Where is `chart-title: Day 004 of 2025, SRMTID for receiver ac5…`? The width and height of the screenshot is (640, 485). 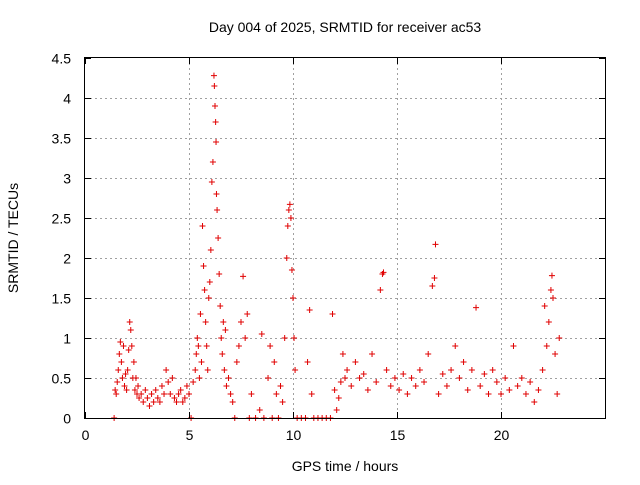 chart-title: Day 004 of 2025, SRMTID for receiver ac5… is located at coordinates (345, 27).